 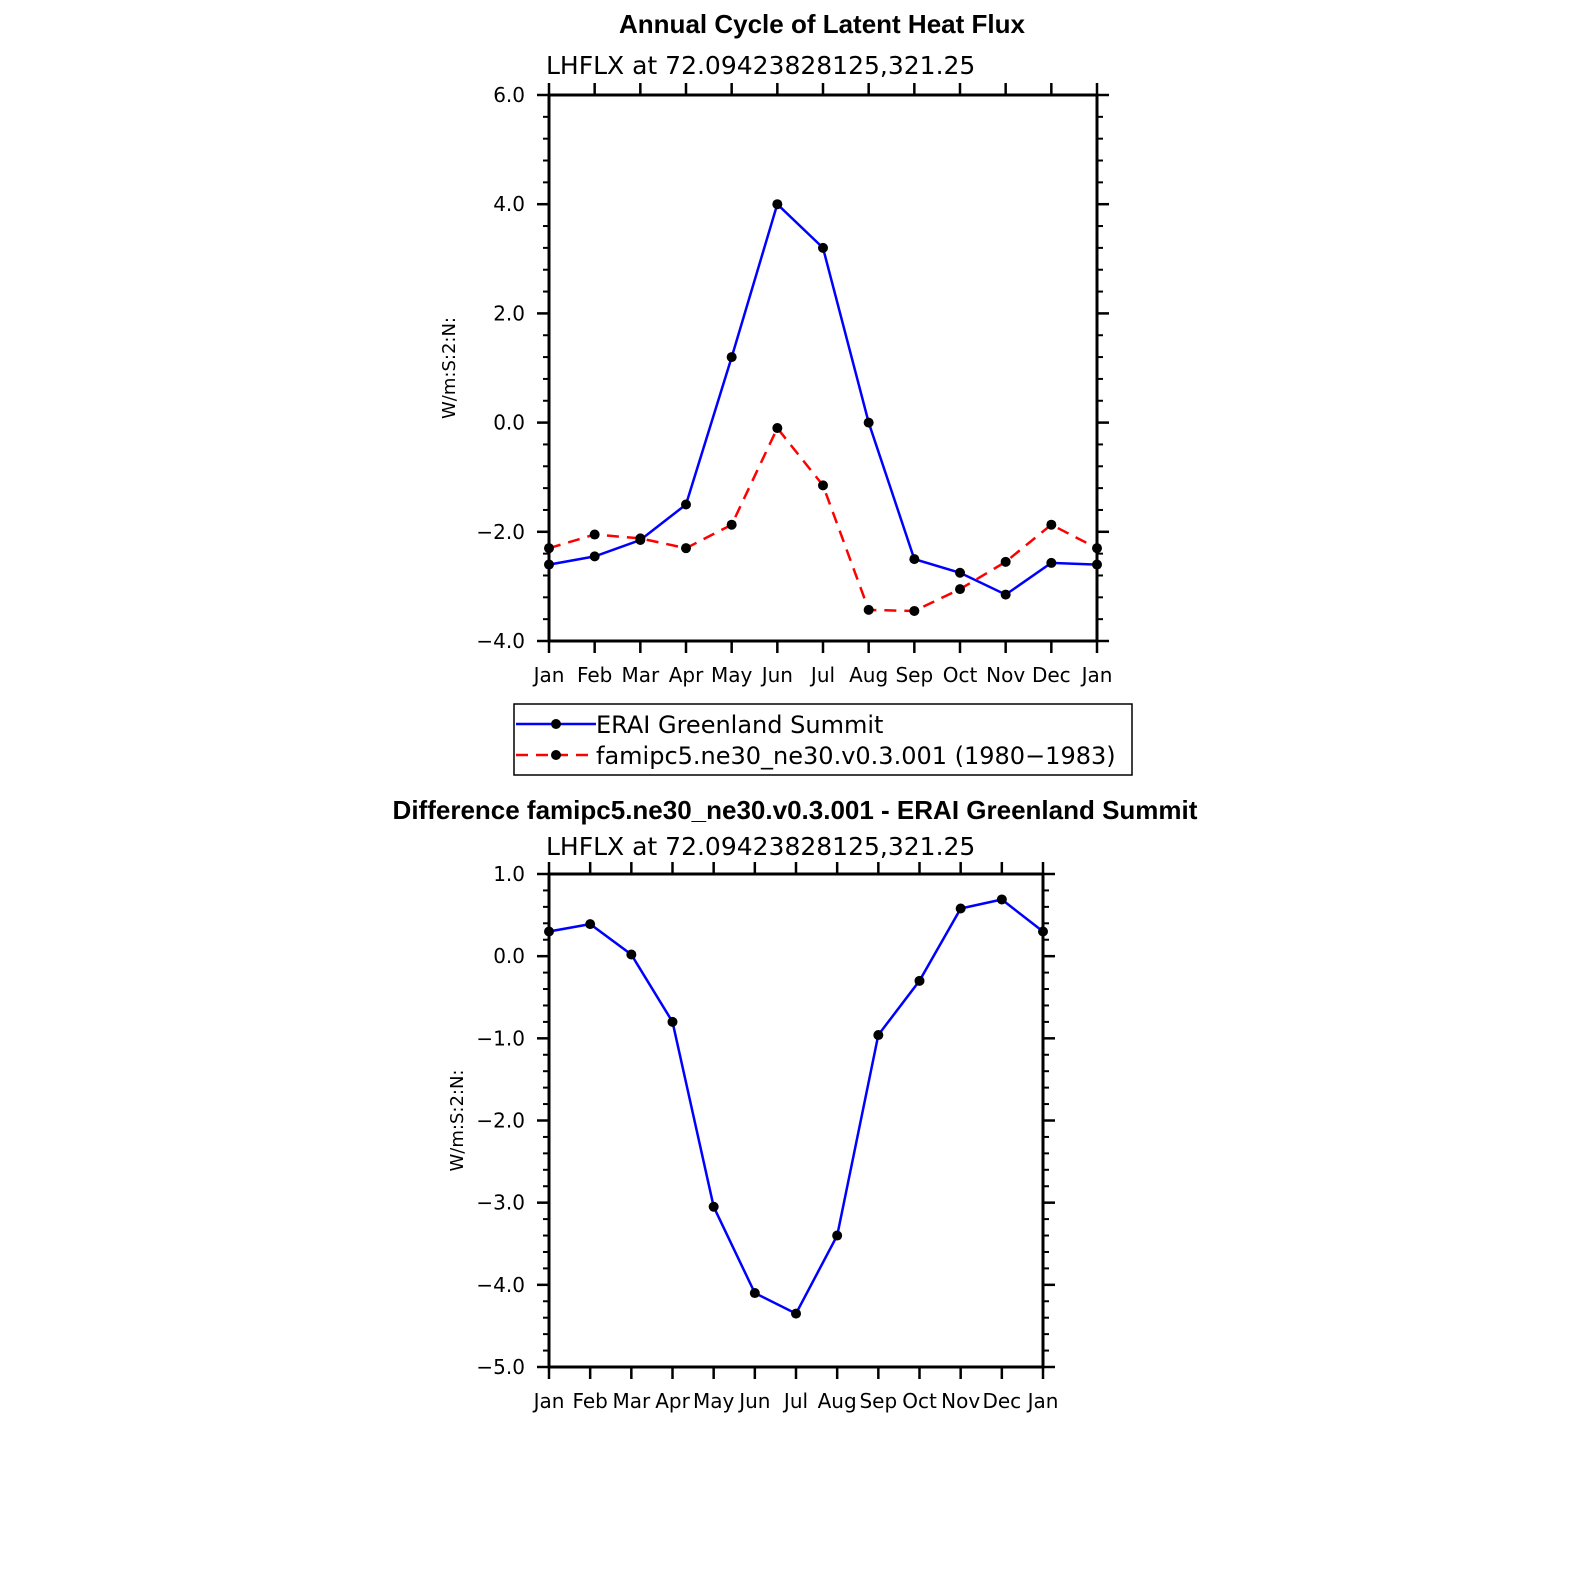 I want to click on plot-frame, so click(x=823, y=368).